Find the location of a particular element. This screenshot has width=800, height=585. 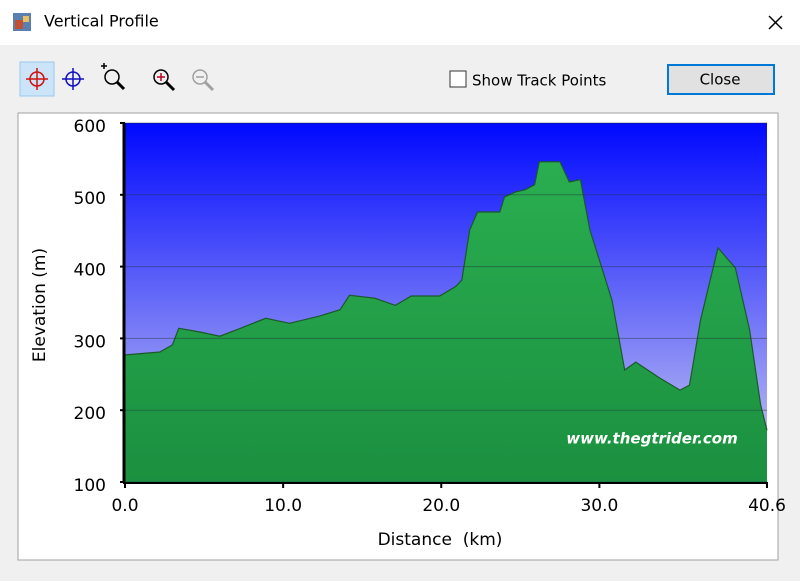

close-button-label: Close is located at coordinates (720, 80).